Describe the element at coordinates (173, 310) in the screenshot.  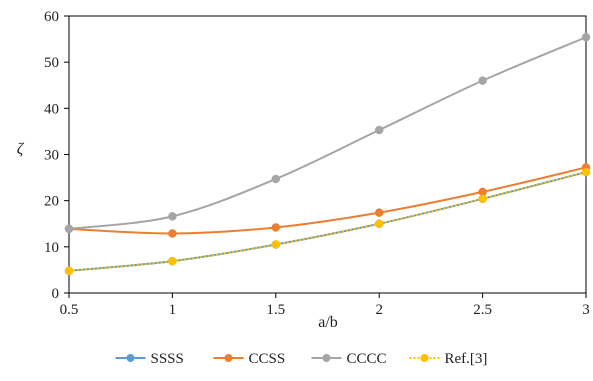
I see `x-tick-label: 1` at that location.